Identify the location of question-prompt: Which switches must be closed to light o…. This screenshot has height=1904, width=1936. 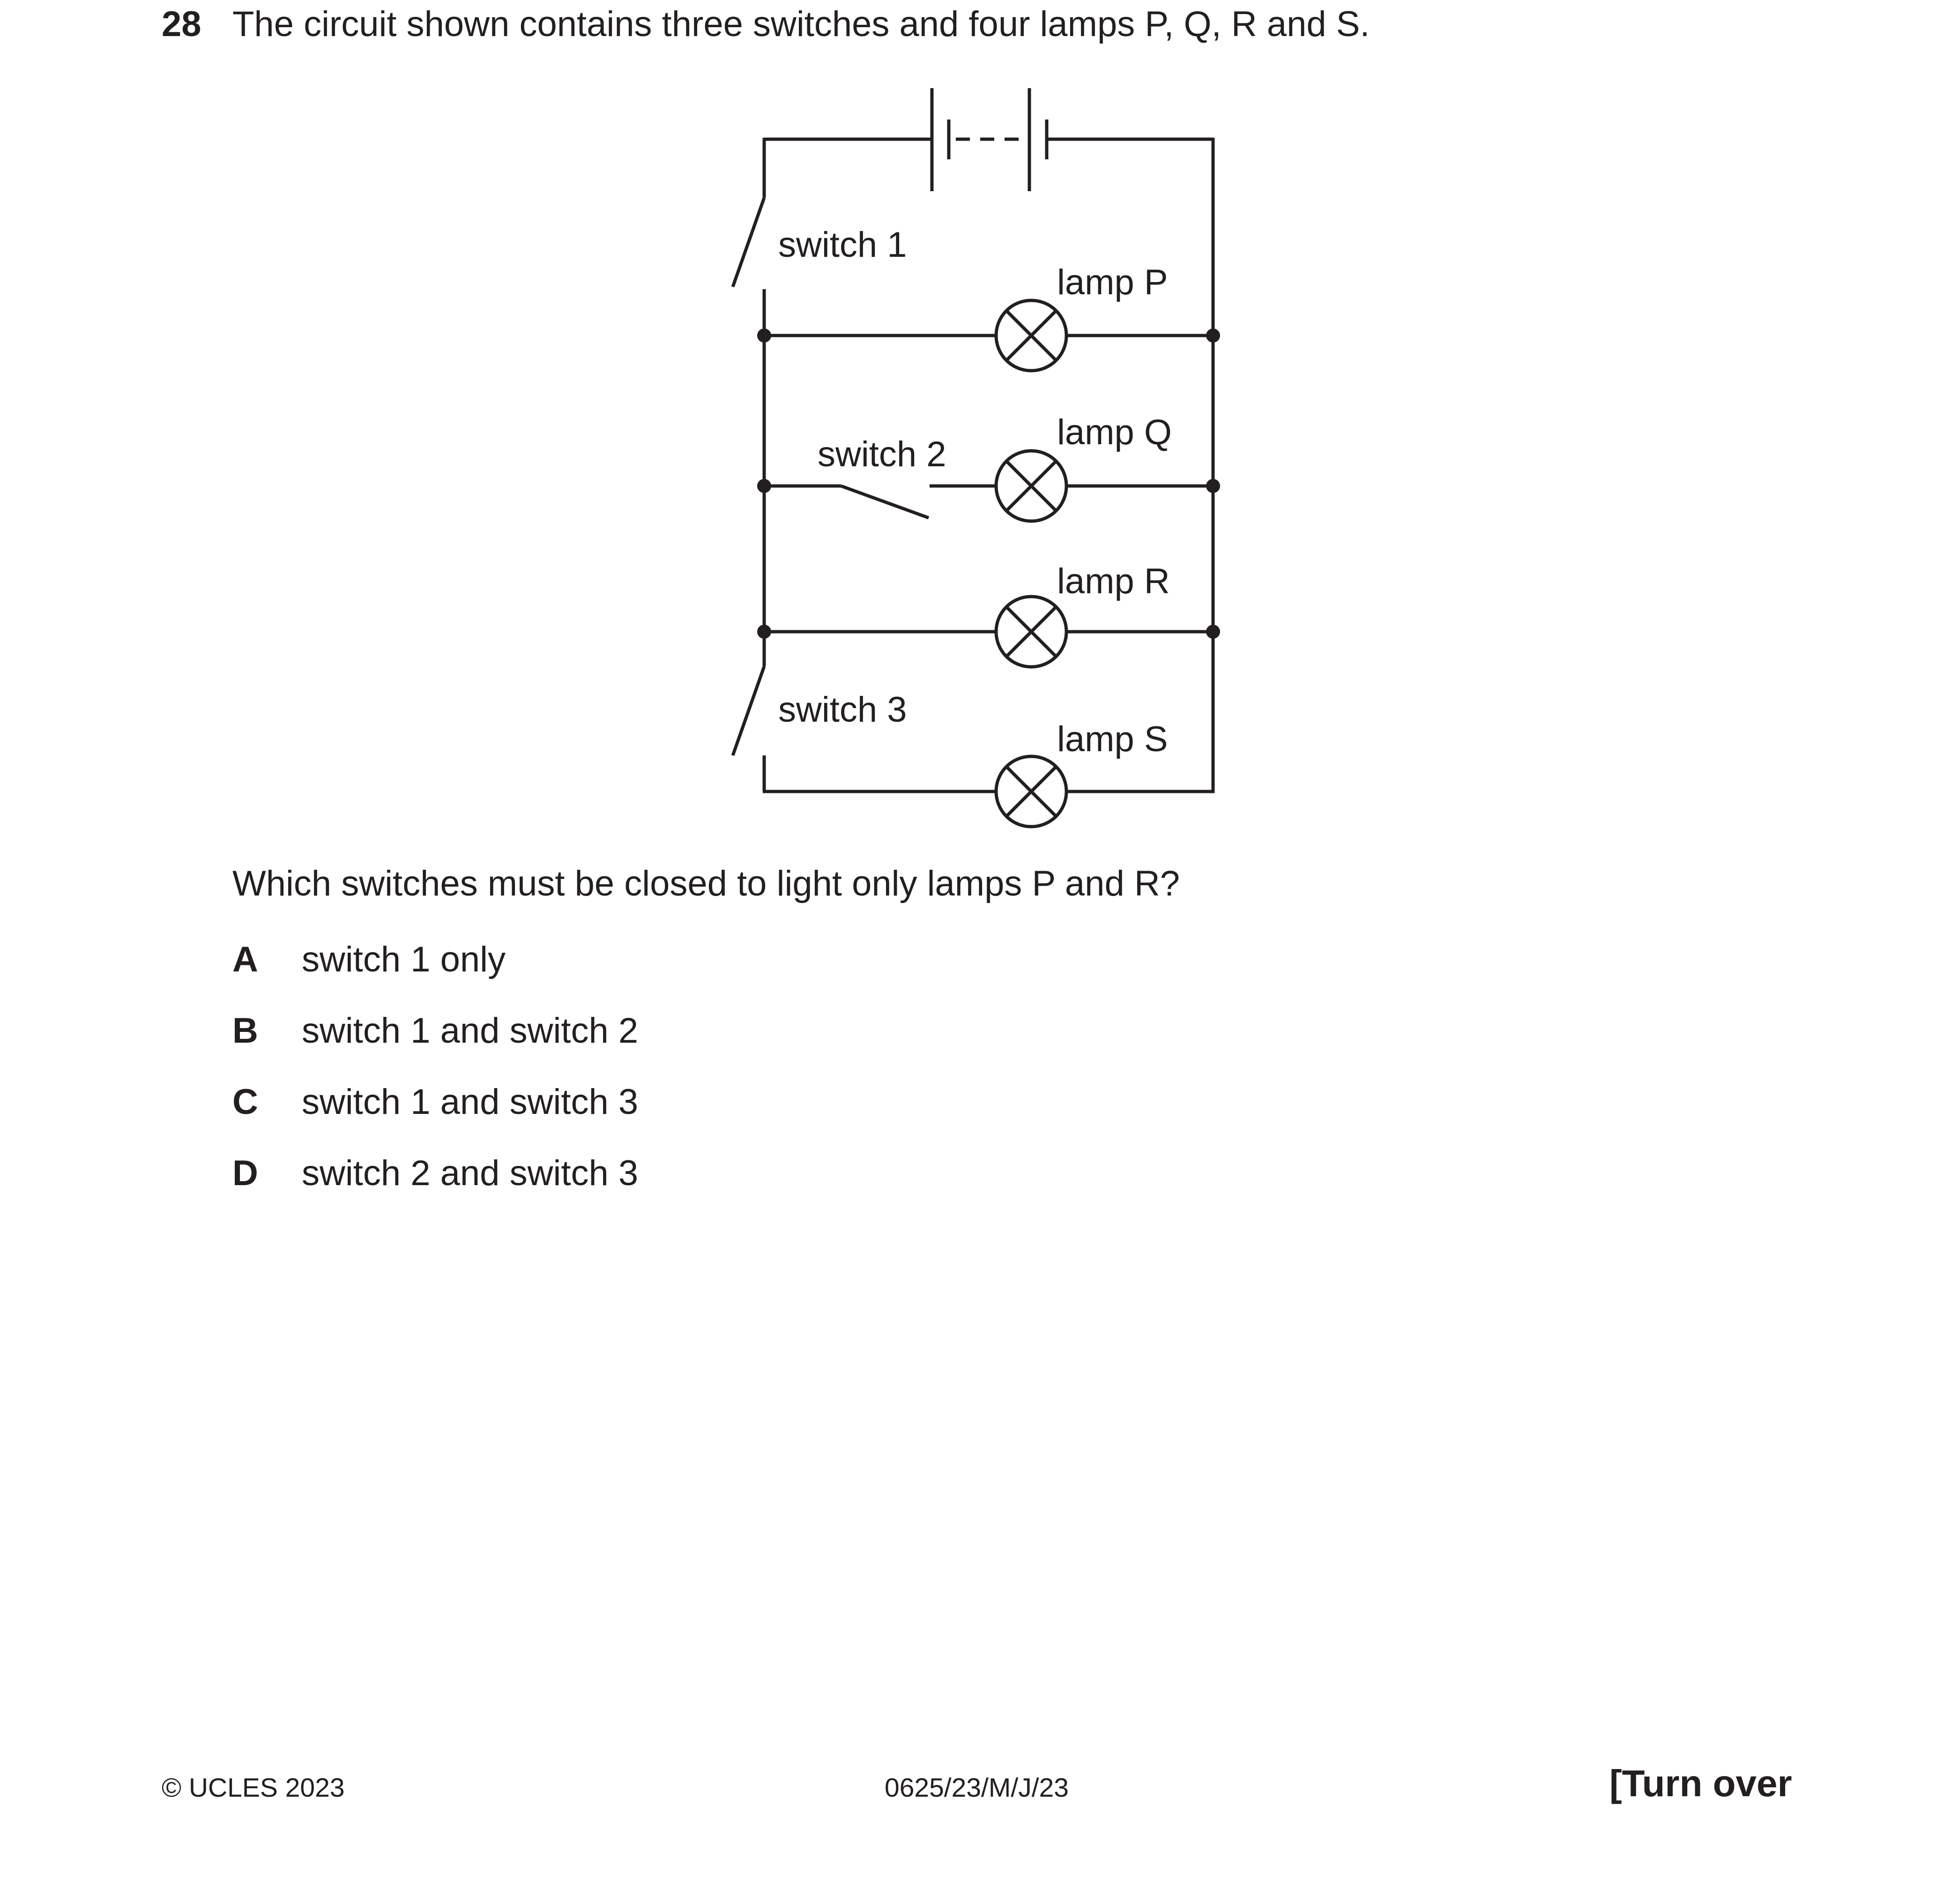
(706, 884).